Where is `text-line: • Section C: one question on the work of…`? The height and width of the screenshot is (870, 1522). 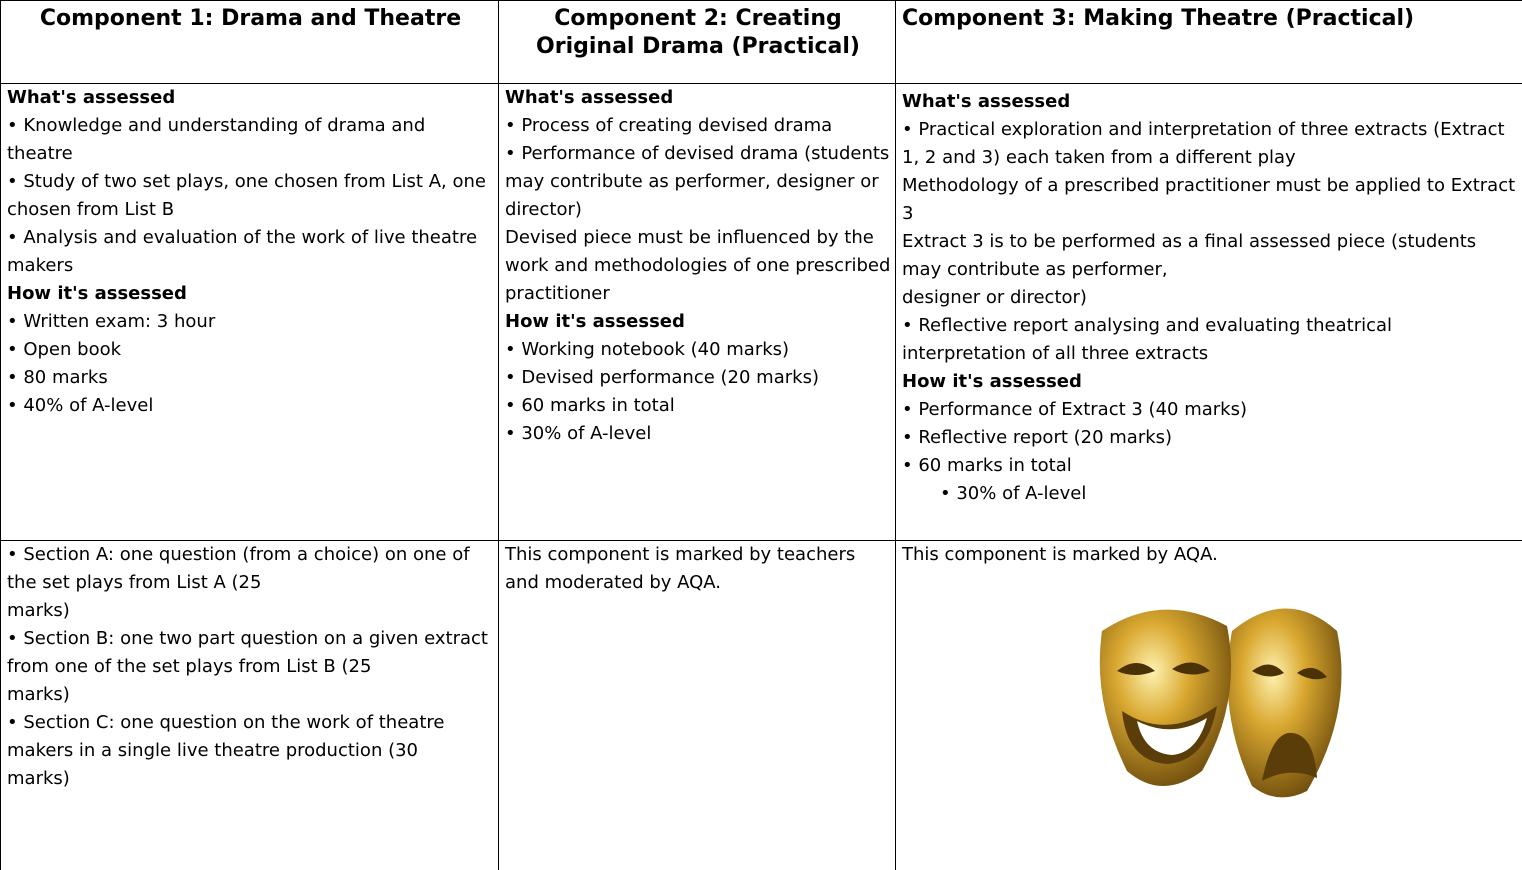 text-line: • Section C: one question on the work of… is located at coordinates (226, 736).